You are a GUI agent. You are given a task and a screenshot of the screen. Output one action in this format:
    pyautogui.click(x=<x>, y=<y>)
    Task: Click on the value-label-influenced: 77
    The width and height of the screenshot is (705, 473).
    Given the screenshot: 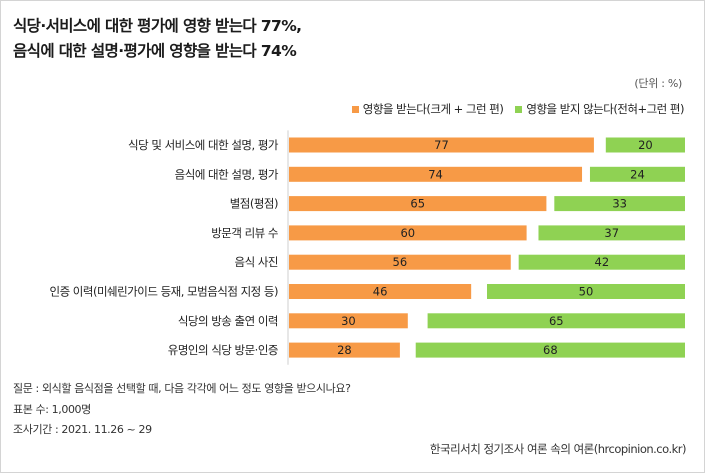 What is the action you would take?
    pyautogui.click(x=441, y=145)
    